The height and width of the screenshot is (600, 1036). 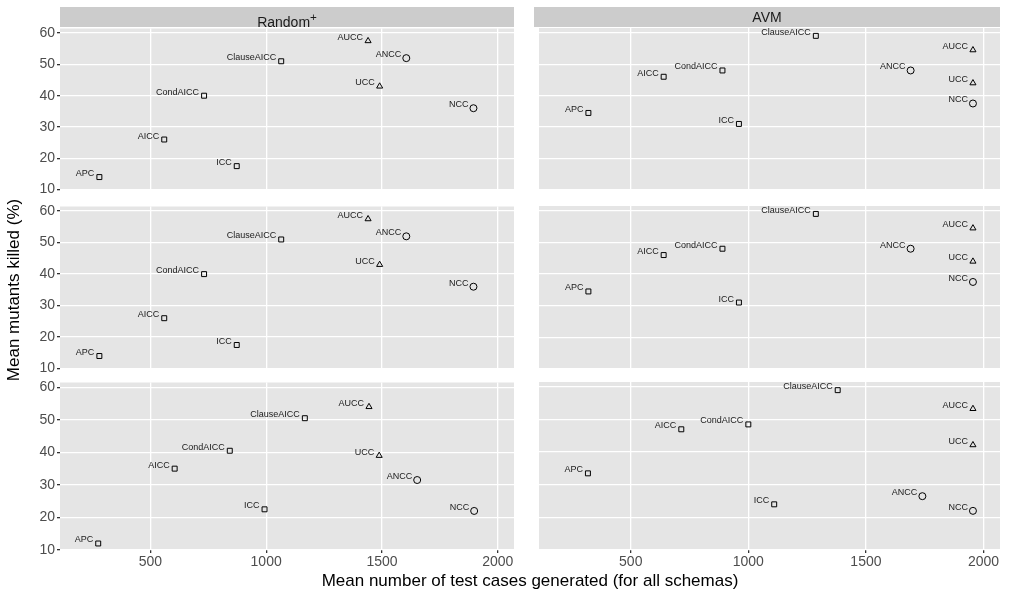 I want to click on y-axis-title: Mean mutants killed (%), so click(x=14, y=290).